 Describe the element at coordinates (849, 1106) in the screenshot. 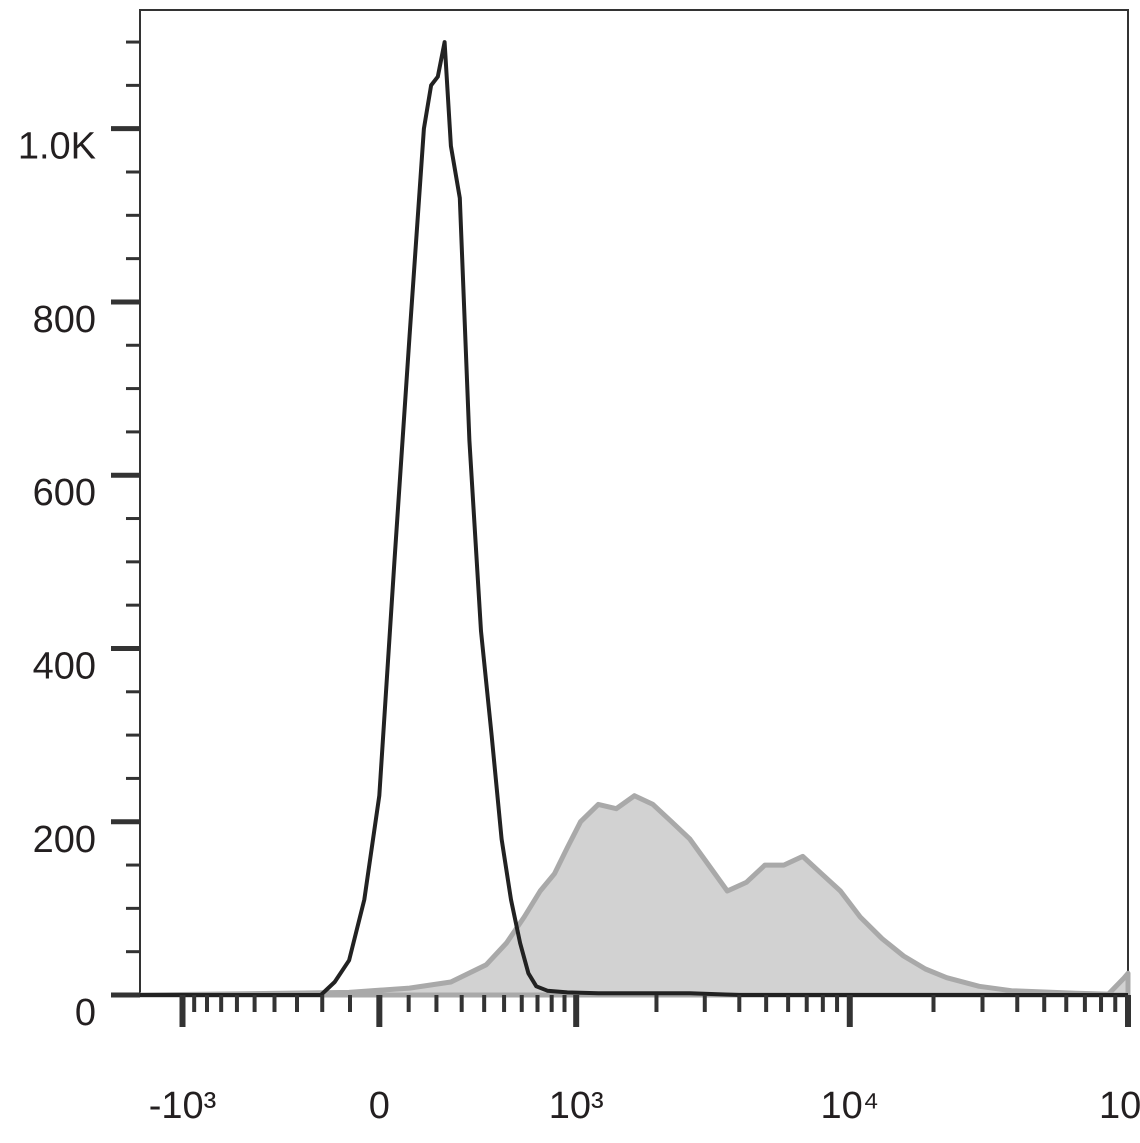

I see `x-tick-label: 10⁴` at that location.